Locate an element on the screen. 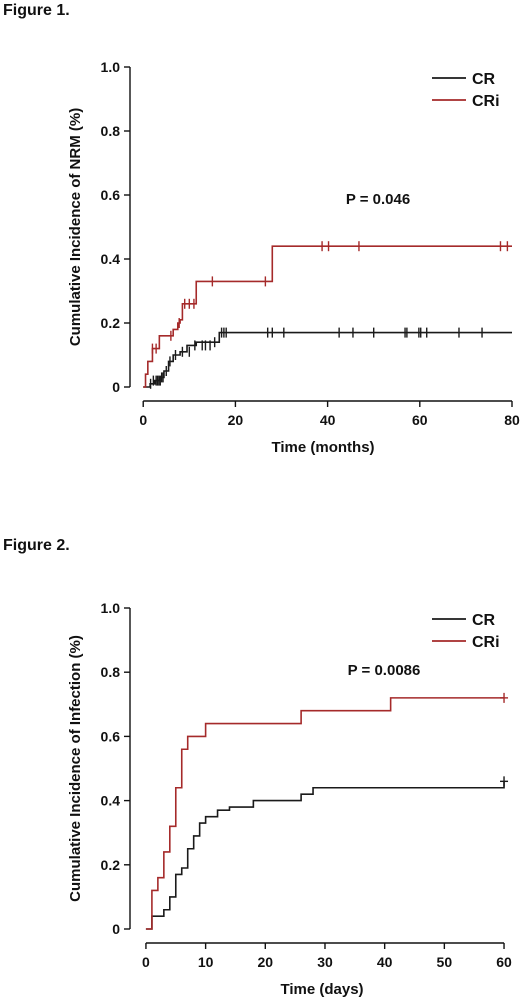  y-axis-label: Cumulative Incidence of Infection (%) is located at coordinates (75, 768).